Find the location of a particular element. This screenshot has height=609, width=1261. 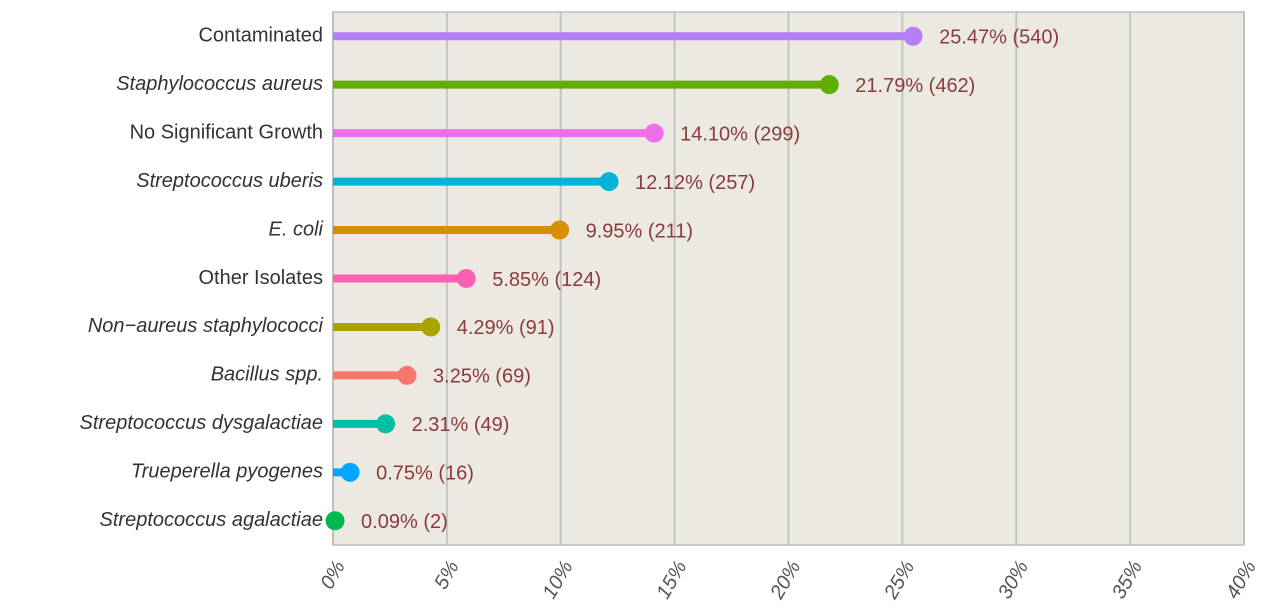

x-tick-label: 0% is located at coordinates (333, 575).